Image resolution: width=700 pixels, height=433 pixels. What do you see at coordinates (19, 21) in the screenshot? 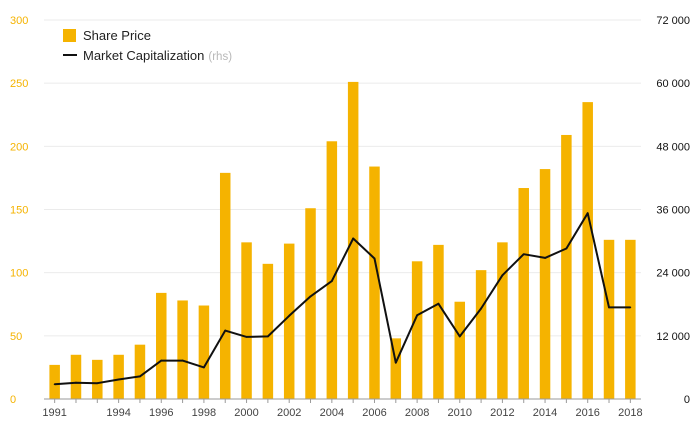
I see `y-left-tick-label: 300` at bounding box center [19, 21].